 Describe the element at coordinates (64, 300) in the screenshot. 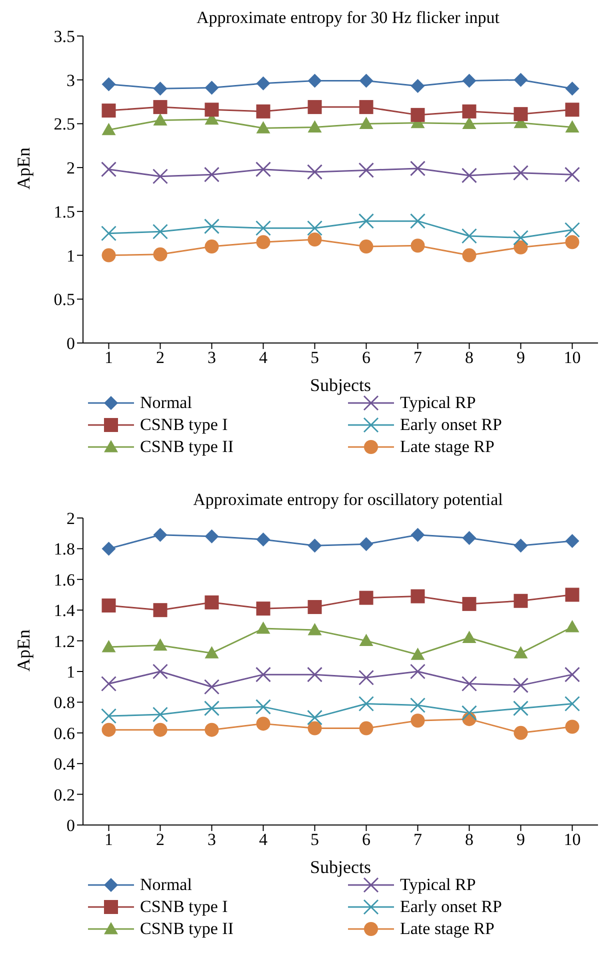

I see `y-tick-label: 0.5` at that location.